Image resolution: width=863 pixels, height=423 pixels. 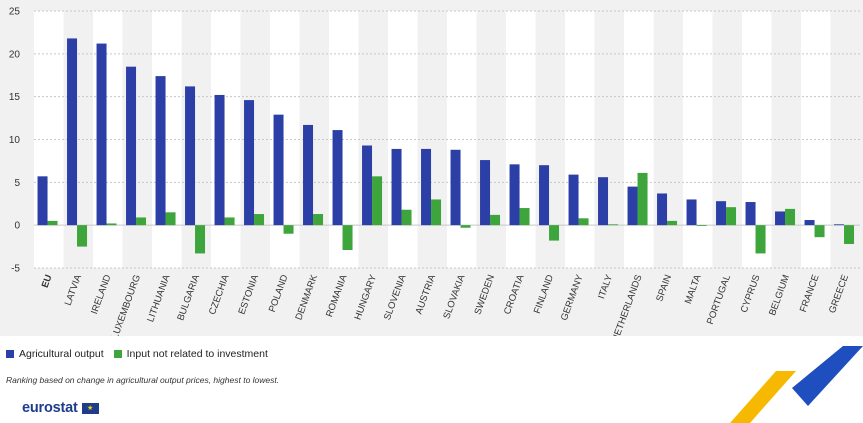 I want to click on x-tick-label: ESTONIA, so click(x=249, y=294).